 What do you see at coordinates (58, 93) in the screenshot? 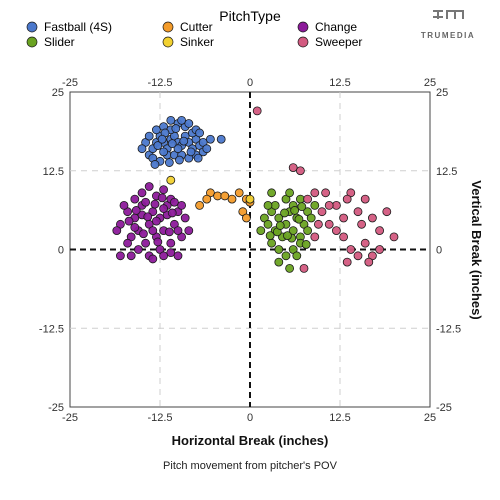
I see `y-tick-label-left: 25` at bounding box center [58, 93].